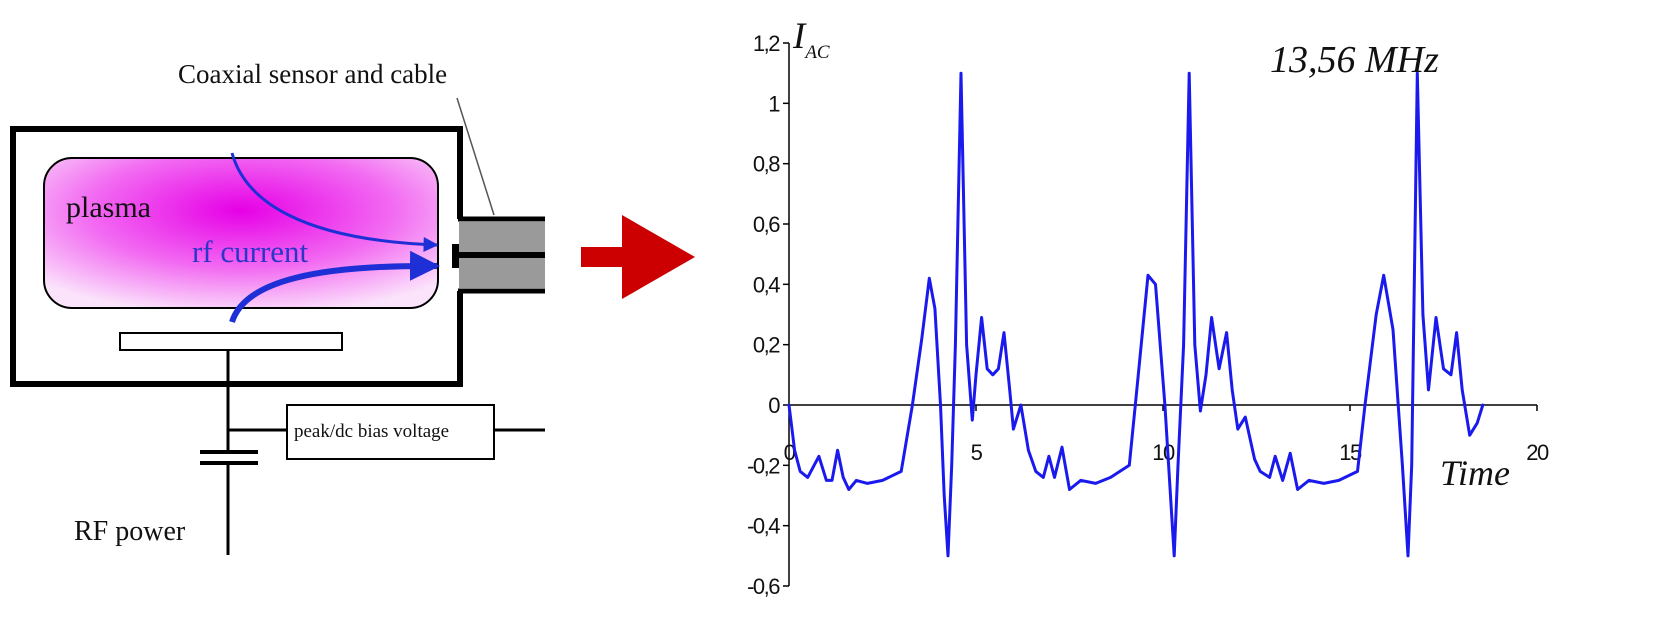 Image resolution: width=1656 pixels, height=633 pixels. Describe the element at coordinates (766, 345) in the screenshot. I see `y-tick-label: 0,2` at that location.